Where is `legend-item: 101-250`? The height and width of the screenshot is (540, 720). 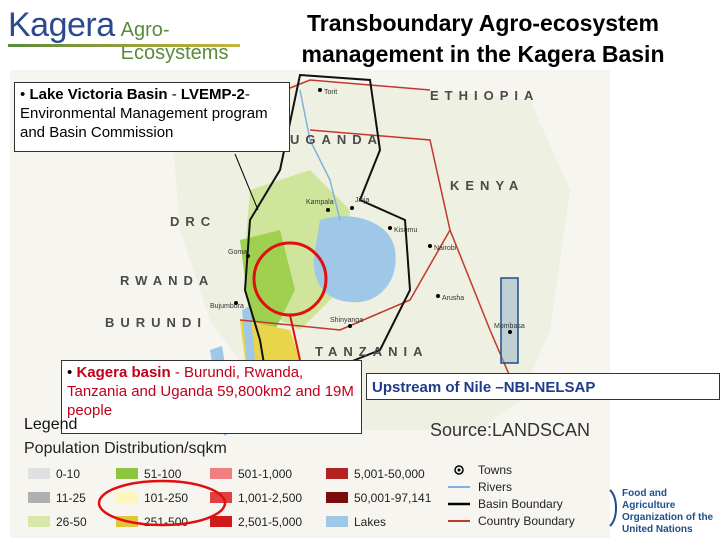 legend-item: 101-250 is located at coordinates (163, 497).